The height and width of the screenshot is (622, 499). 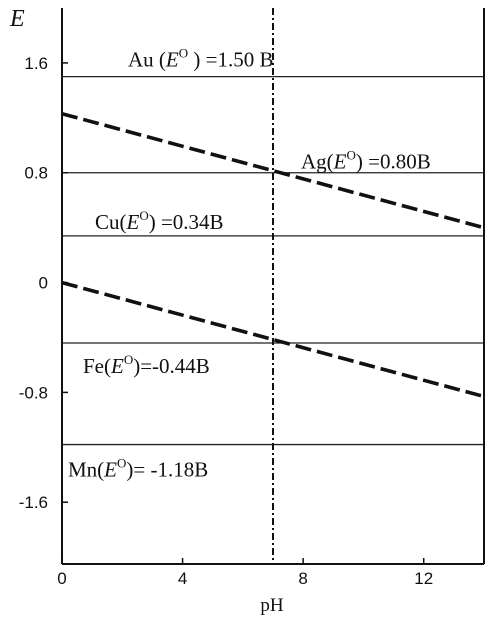 What do you see at coordinates (366, 161) in the screenshot?
I see `annotation-ag: Ag(EO) =0.80B` at bounding box center [366, 161].